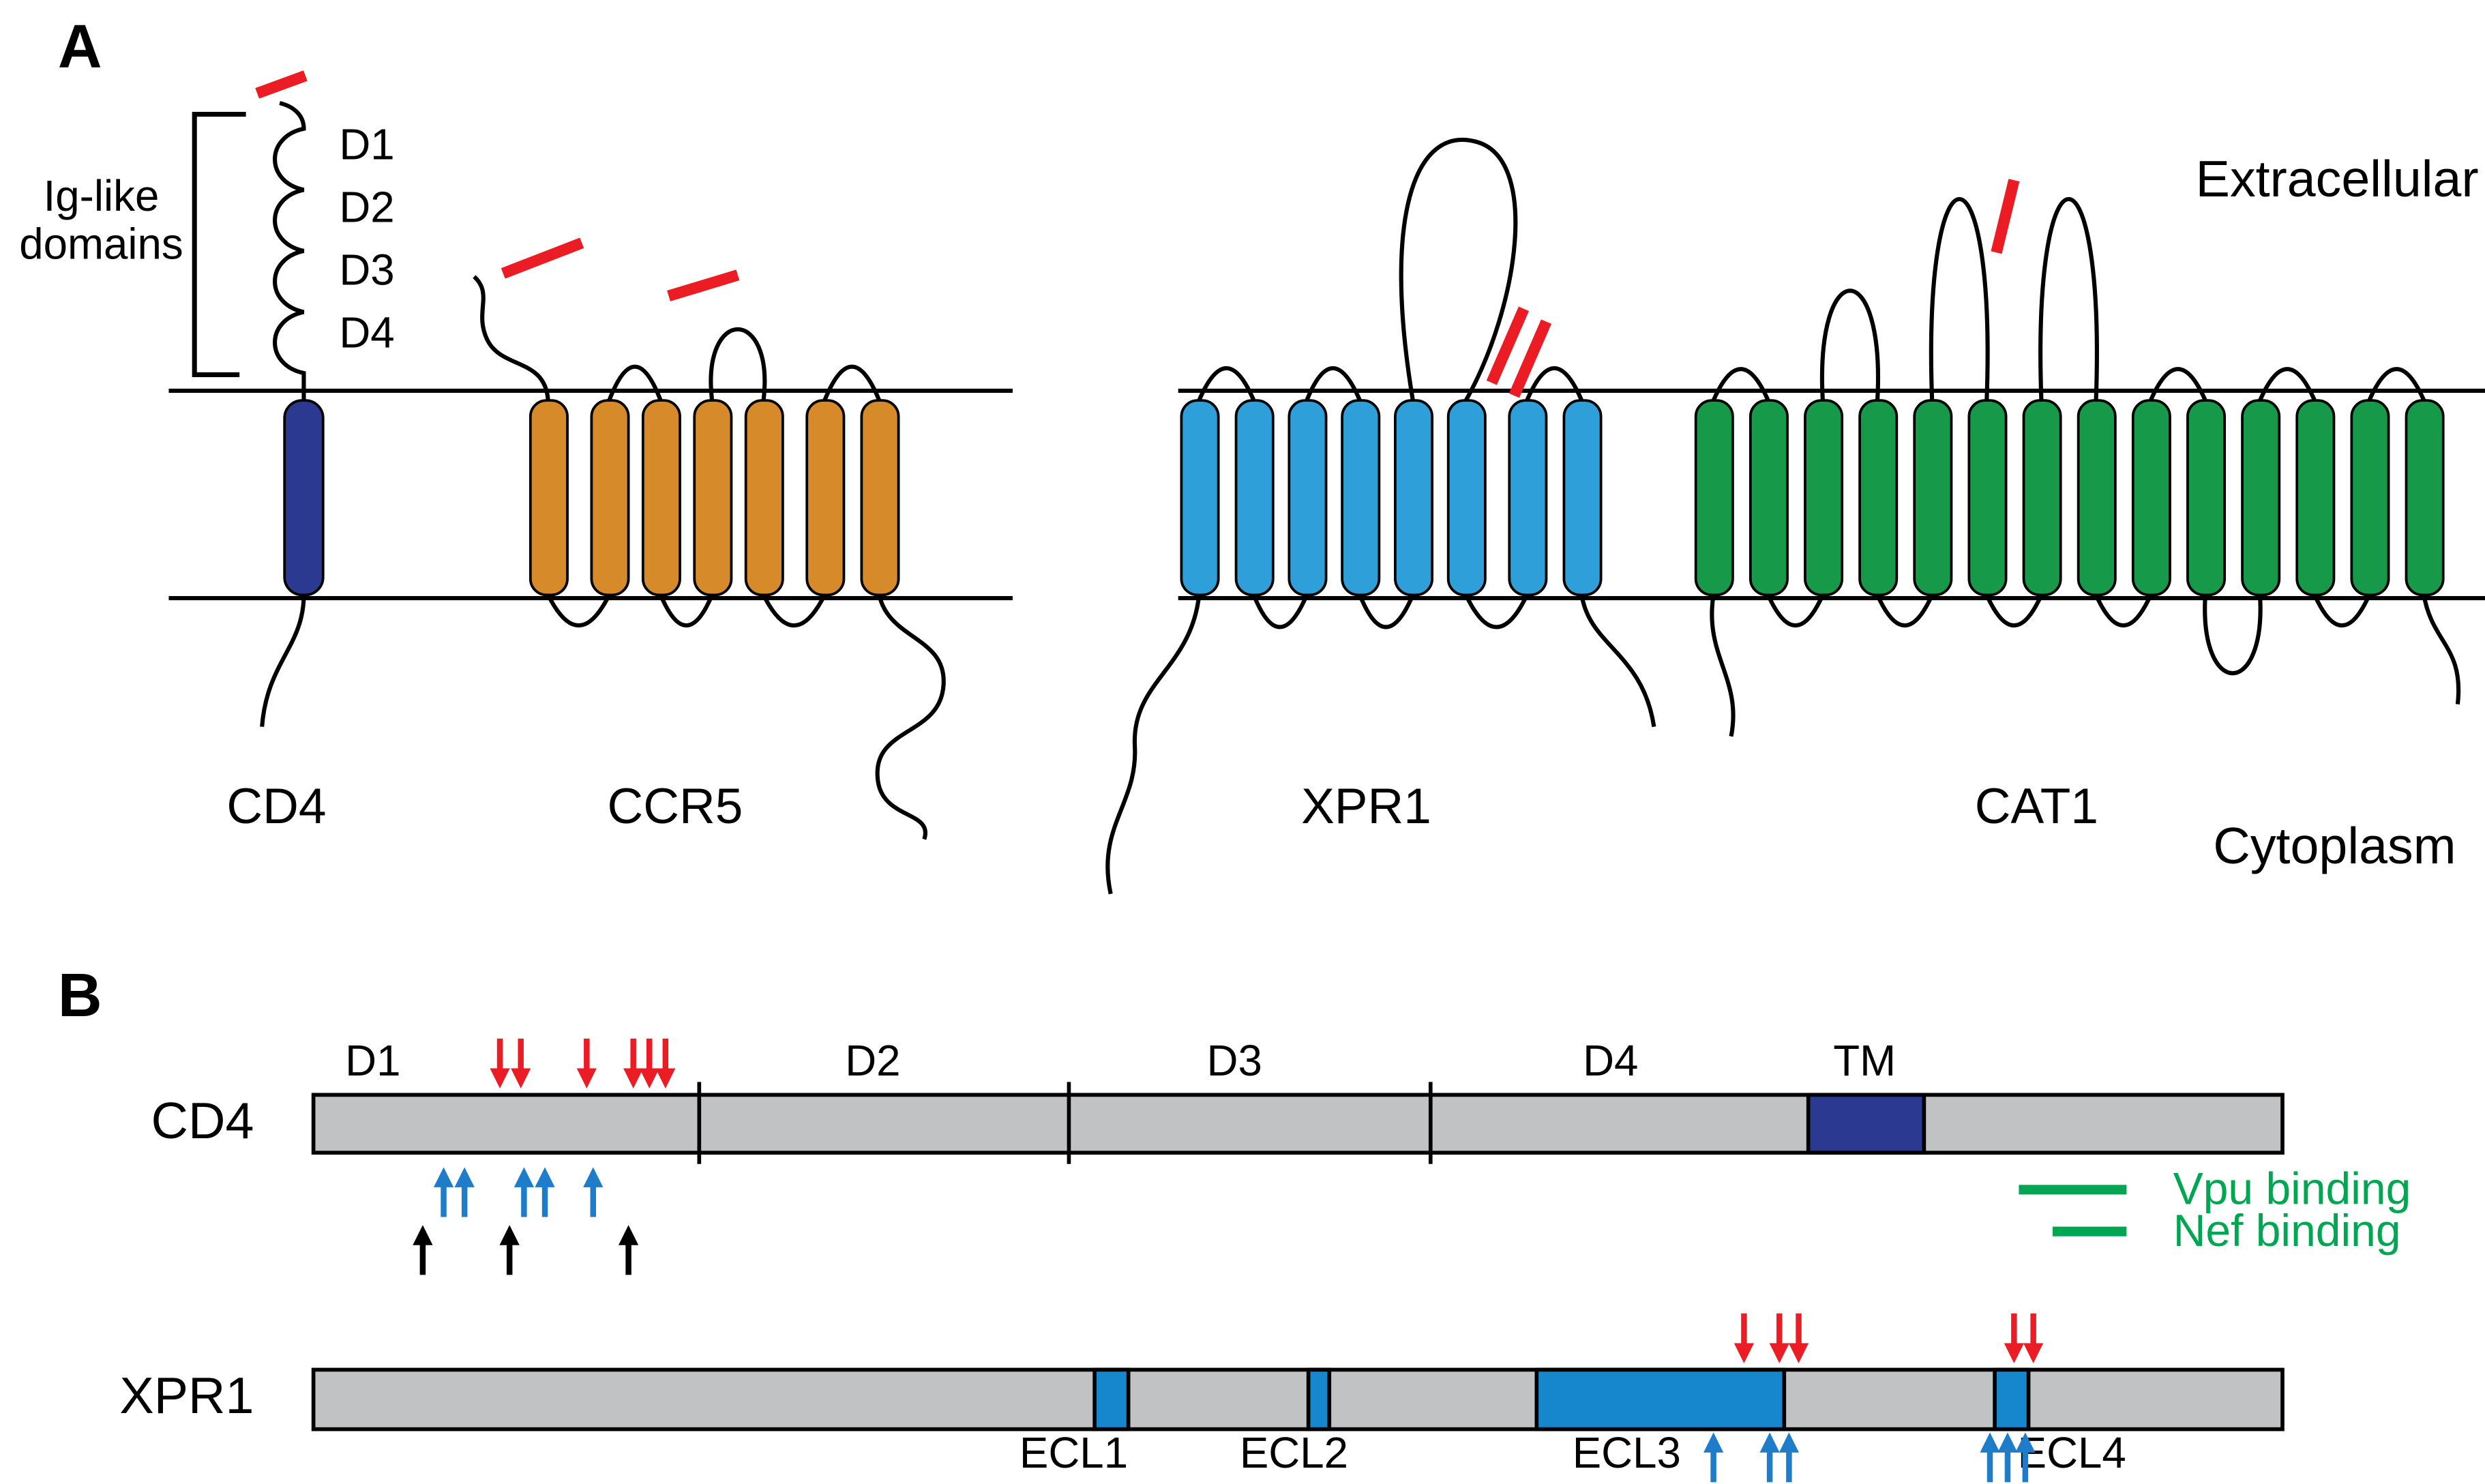  Describe the element at coordinates (525, 1250) in the screenshot. I see `cd4-black-arrows` at that location.